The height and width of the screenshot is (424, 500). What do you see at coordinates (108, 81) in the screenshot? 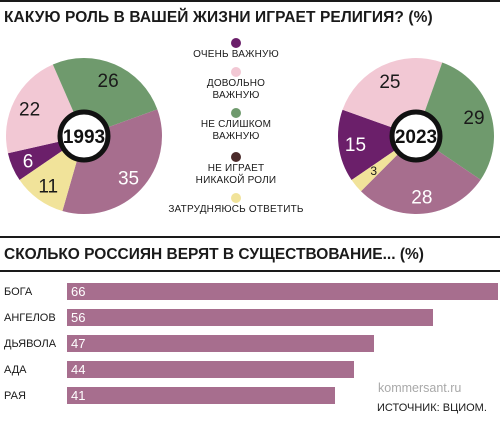
I see `pie-1993-label-2: 26` at bounding box center [108, 81].